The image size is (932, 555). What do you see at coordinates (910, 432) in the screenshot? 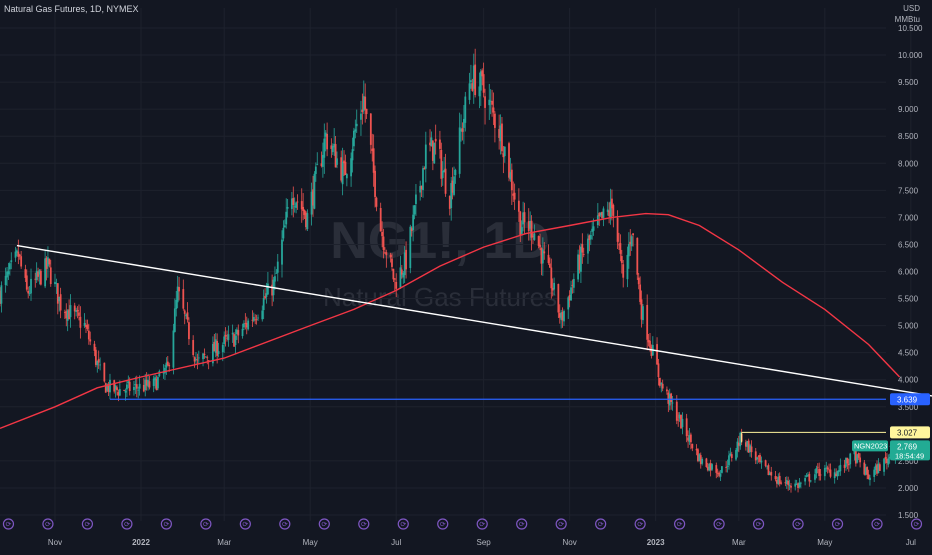
I see `level-price-tag` at bounding box center [910, 432].